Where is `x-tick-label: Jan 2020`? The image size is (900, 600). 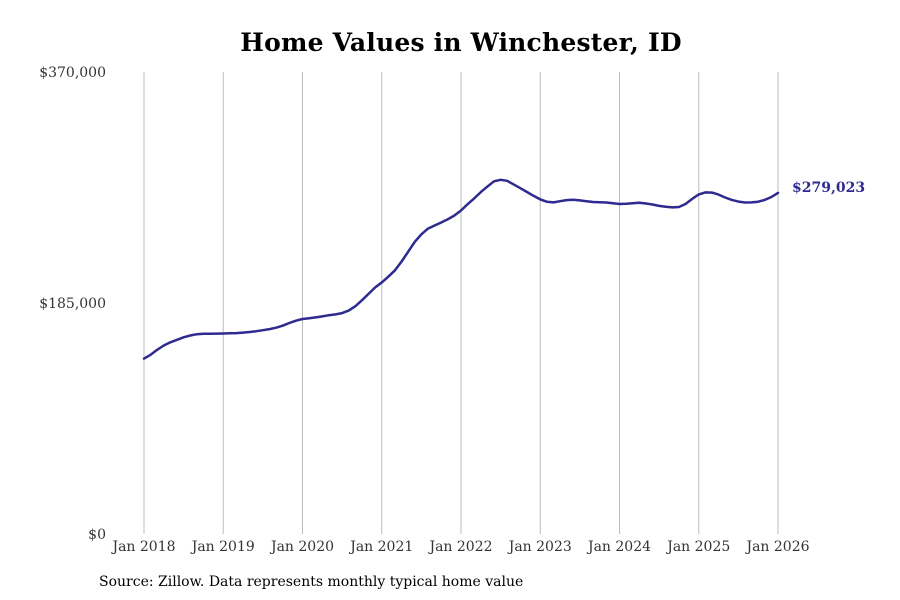
x-tick-label: Jan 2020 is located at coordinates (301, 547).